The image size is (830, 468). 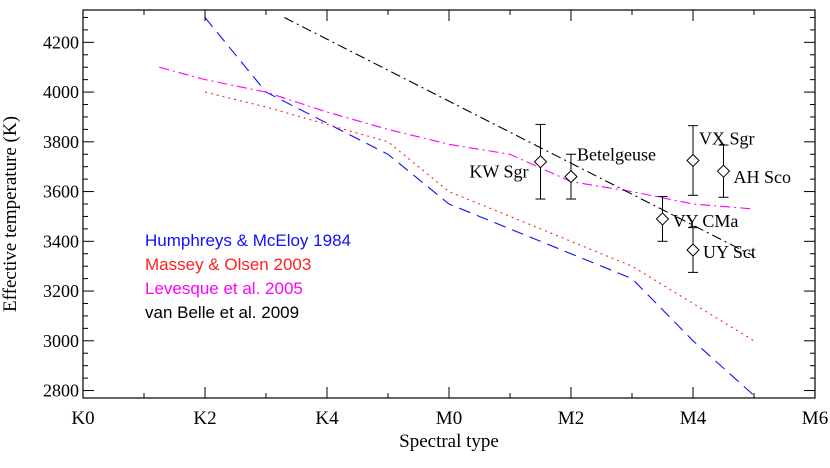 What do you see at coordinates (228, 264) in the screenshot?
I see `legend-entry: Massey & Olsen 2003` at bounding box center [228, 264].